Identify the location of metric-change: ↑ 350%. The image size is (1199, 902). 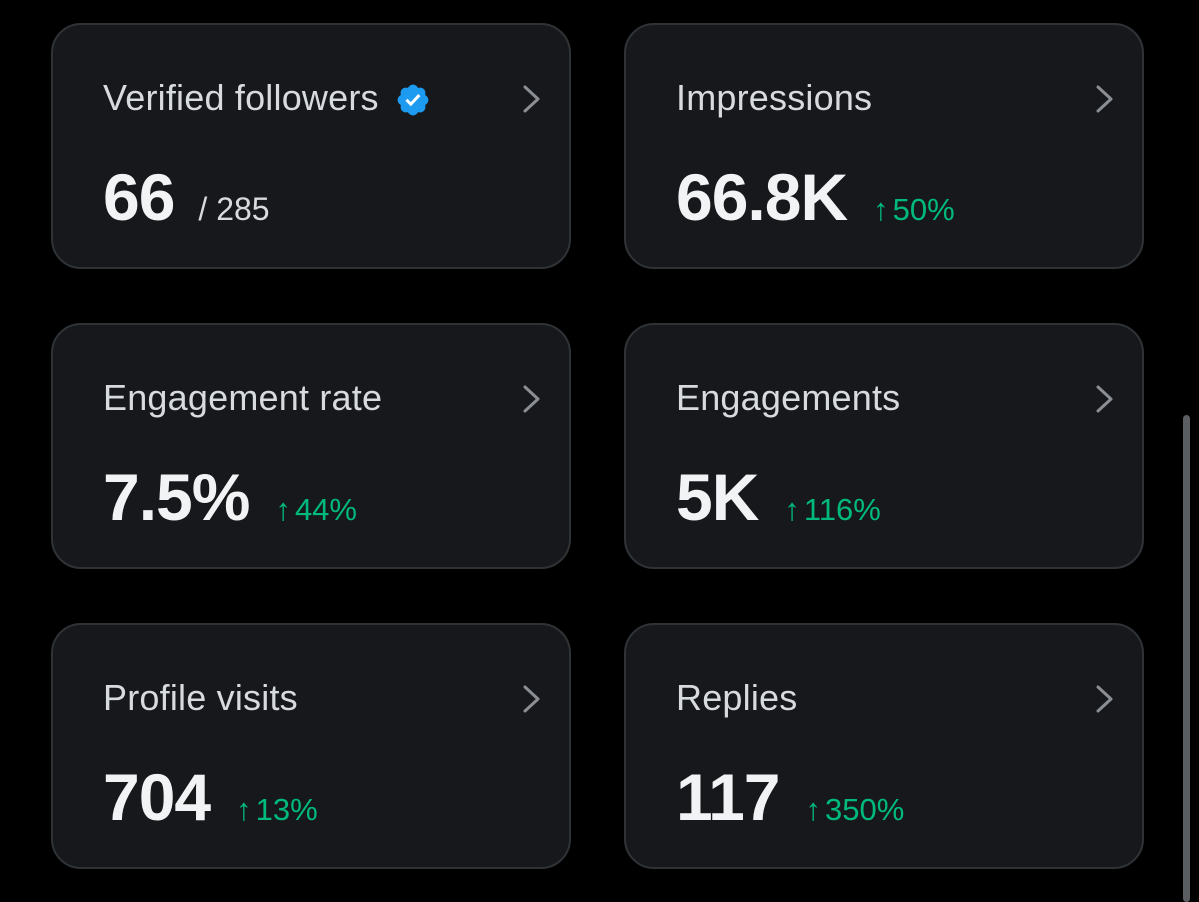
(854, 810).